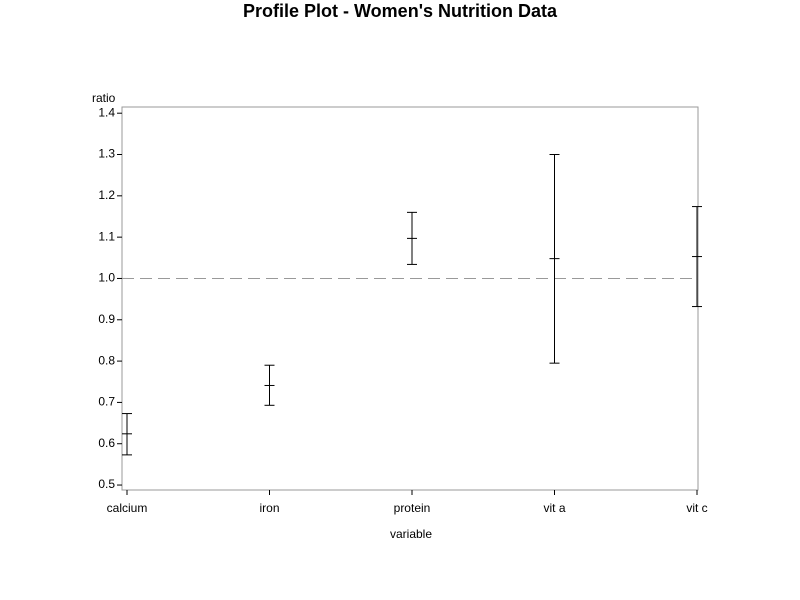 This screenshot has height=600, width=800. Describe the element at coordinates (554, 508) in the screenshot. I see `x-tick-label: vit a` at that location.